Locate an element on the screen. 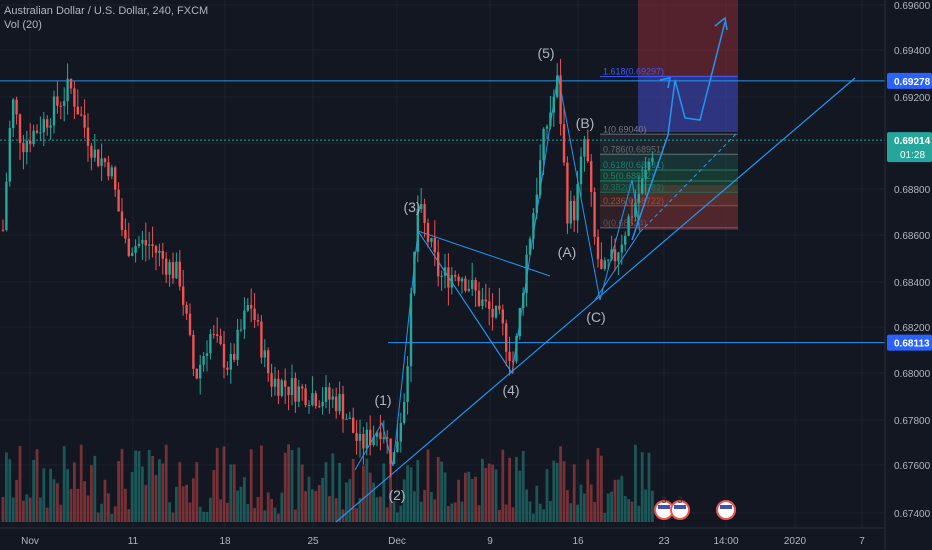 The image size is (932, 550). price-tag-value: 0.69014 is located at coordinates (912, 141).